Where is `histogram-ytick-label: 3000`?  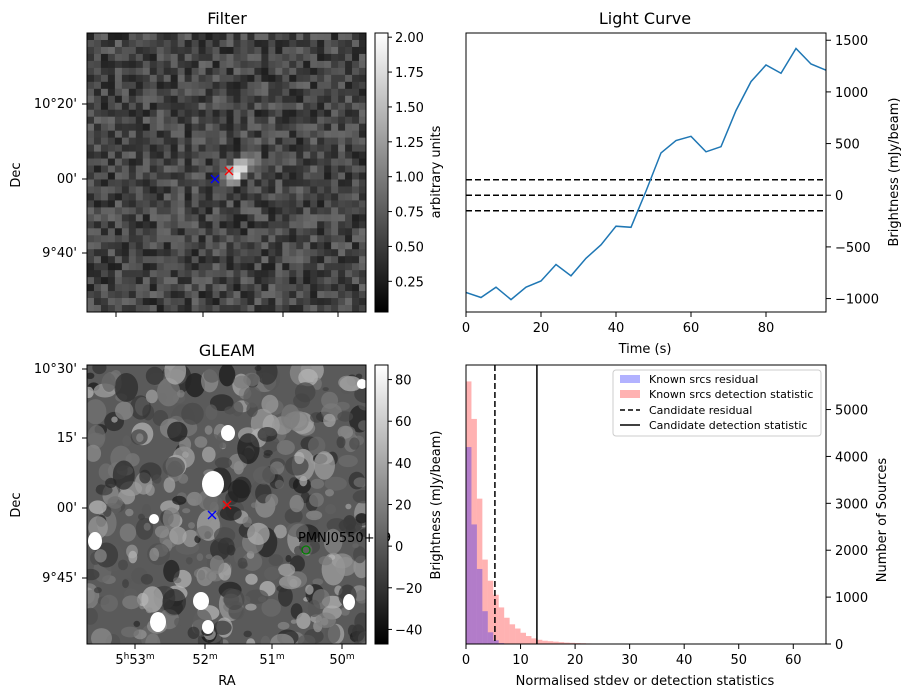
histogram-ytick-label: 3000 is located at coordinates (851, 504).